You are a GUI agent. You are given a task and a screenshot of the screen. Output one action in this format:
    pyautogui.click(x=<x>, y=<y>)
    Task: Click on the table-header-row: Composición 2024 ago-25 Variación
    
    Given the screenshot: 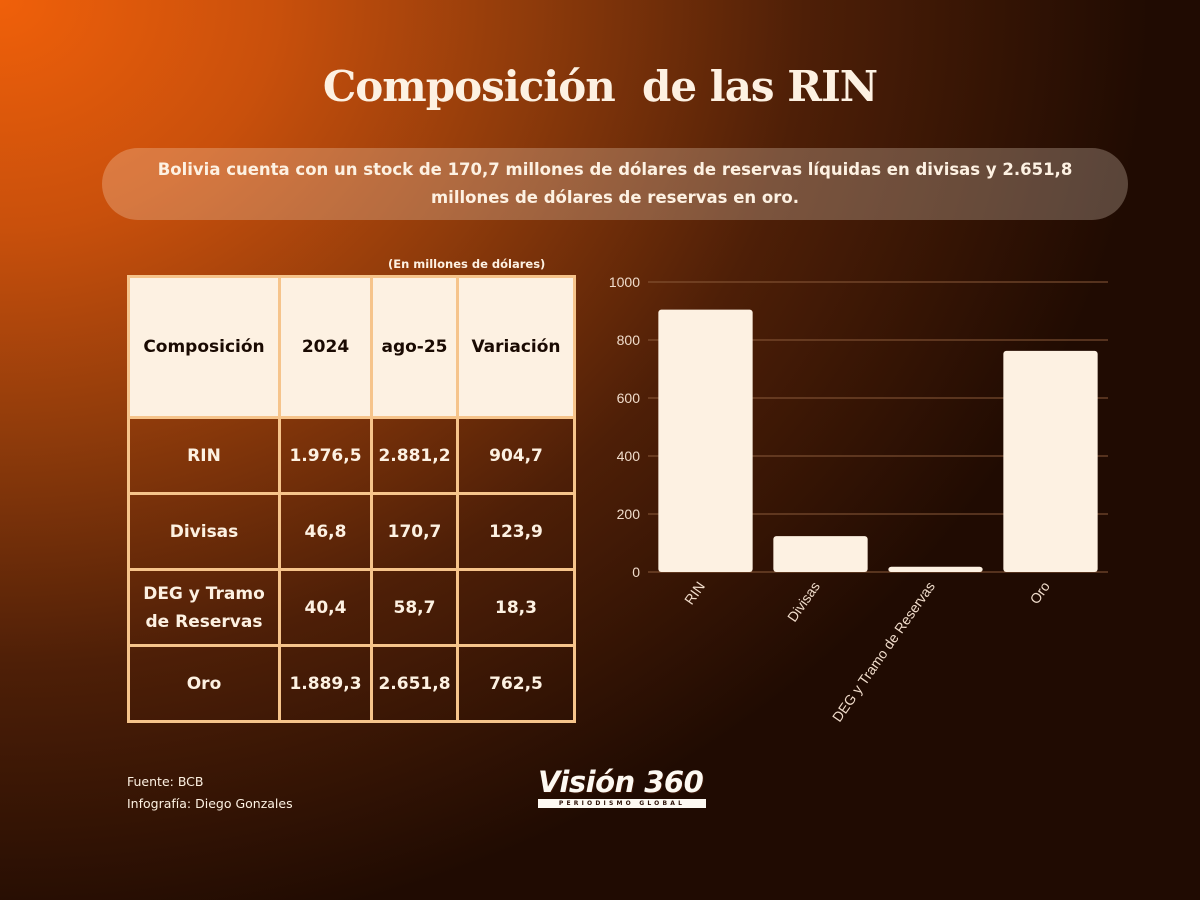 What is the action you would take?
    pyautogui.click(x=351, y=347)
    